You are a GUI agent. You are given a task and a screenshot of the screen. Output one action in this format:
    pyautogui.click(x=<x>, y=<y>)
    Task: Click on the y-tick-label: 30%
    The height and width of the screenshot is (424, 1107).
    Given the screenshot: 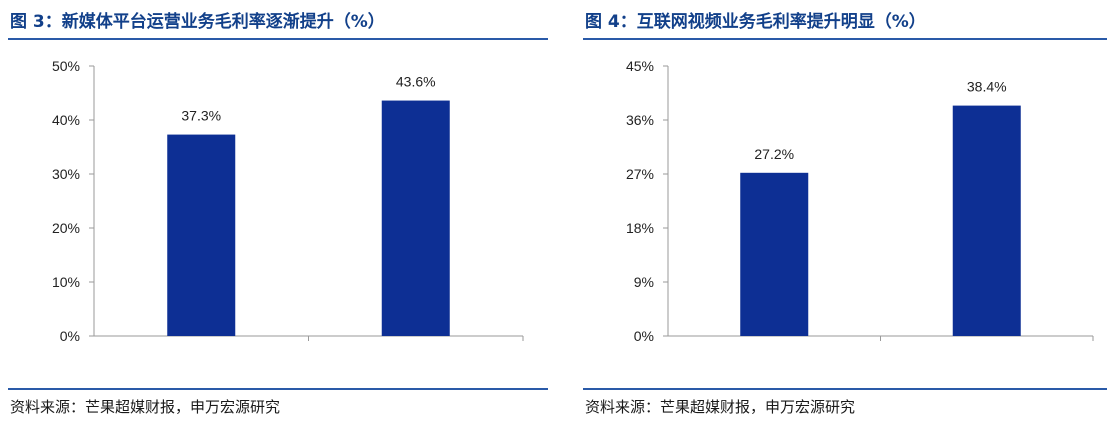 What is the action you would take?
    pyautogui.click(x=66, y=174)
    